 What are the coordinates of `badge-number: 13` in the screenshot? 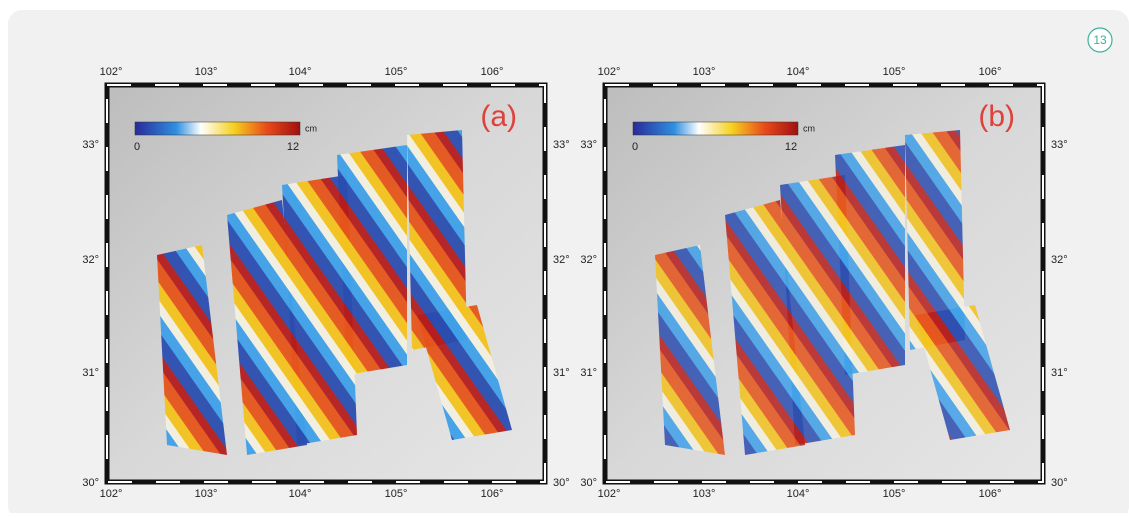 It's located at (1100, 40).